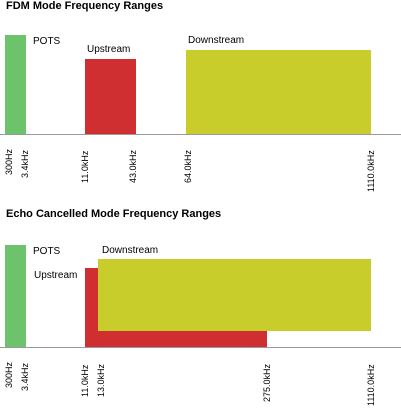 The height and width of the screenshot is (412, 401). I want to click on echo-axis, so click(200, 347).